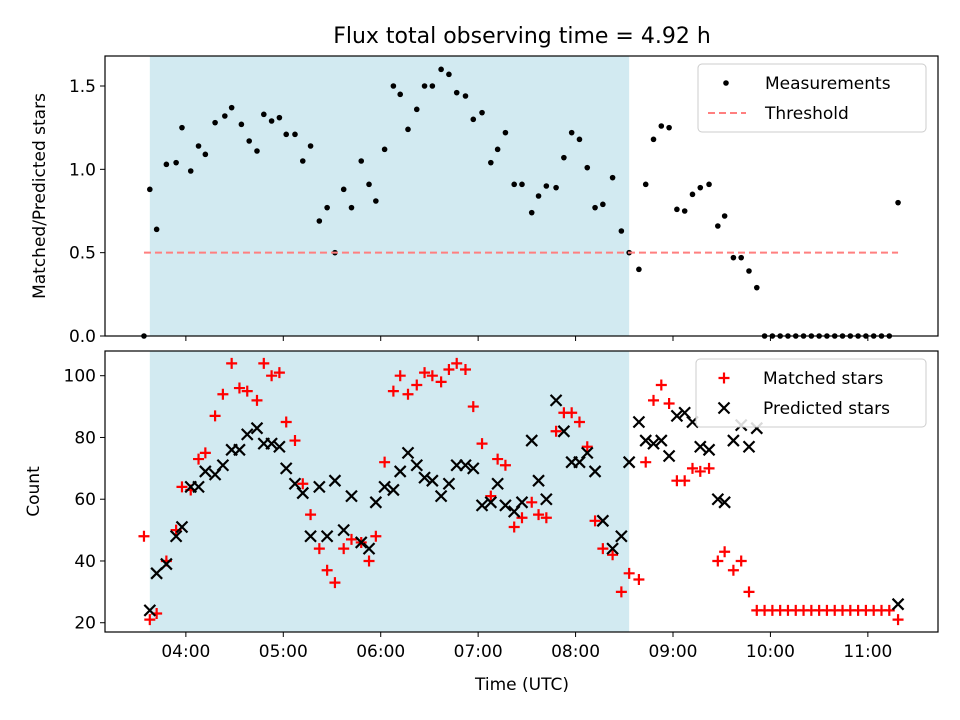 Image resolution: width=960 pixels, height=720 pixels. What do you see at coordinates (867, 652) in the screenshot?
I see `x-tick-label: 11:00` at bounding box center [867, 652].